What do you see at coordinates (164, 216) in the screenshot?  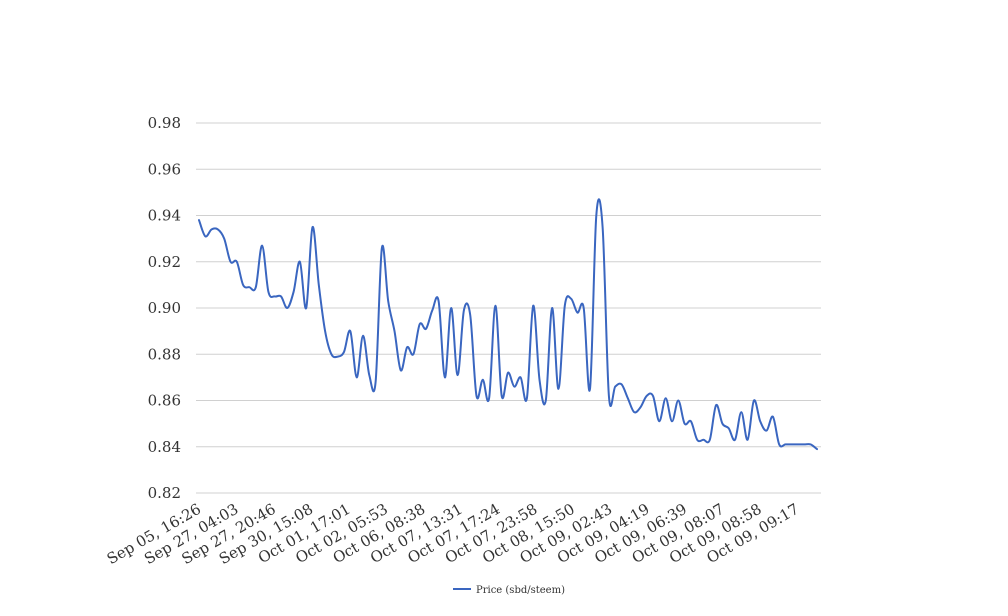 I see `y-tick-label: 0.94` at bounding box center [164, 216].